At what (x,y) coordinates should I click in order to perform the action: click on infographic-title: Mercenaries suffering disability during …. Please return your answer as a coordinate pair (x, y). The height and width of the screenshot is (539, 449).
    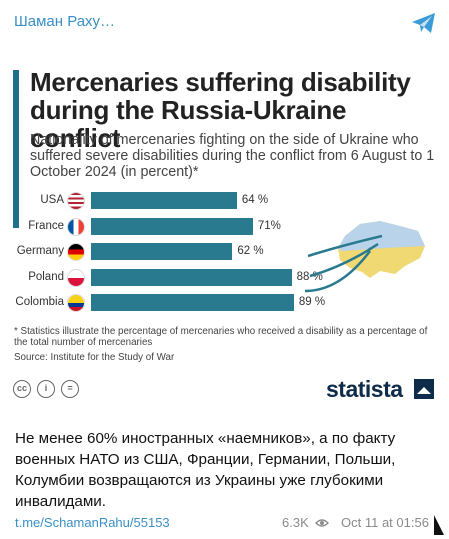
    Looking at the image, I should click on (220, 110).